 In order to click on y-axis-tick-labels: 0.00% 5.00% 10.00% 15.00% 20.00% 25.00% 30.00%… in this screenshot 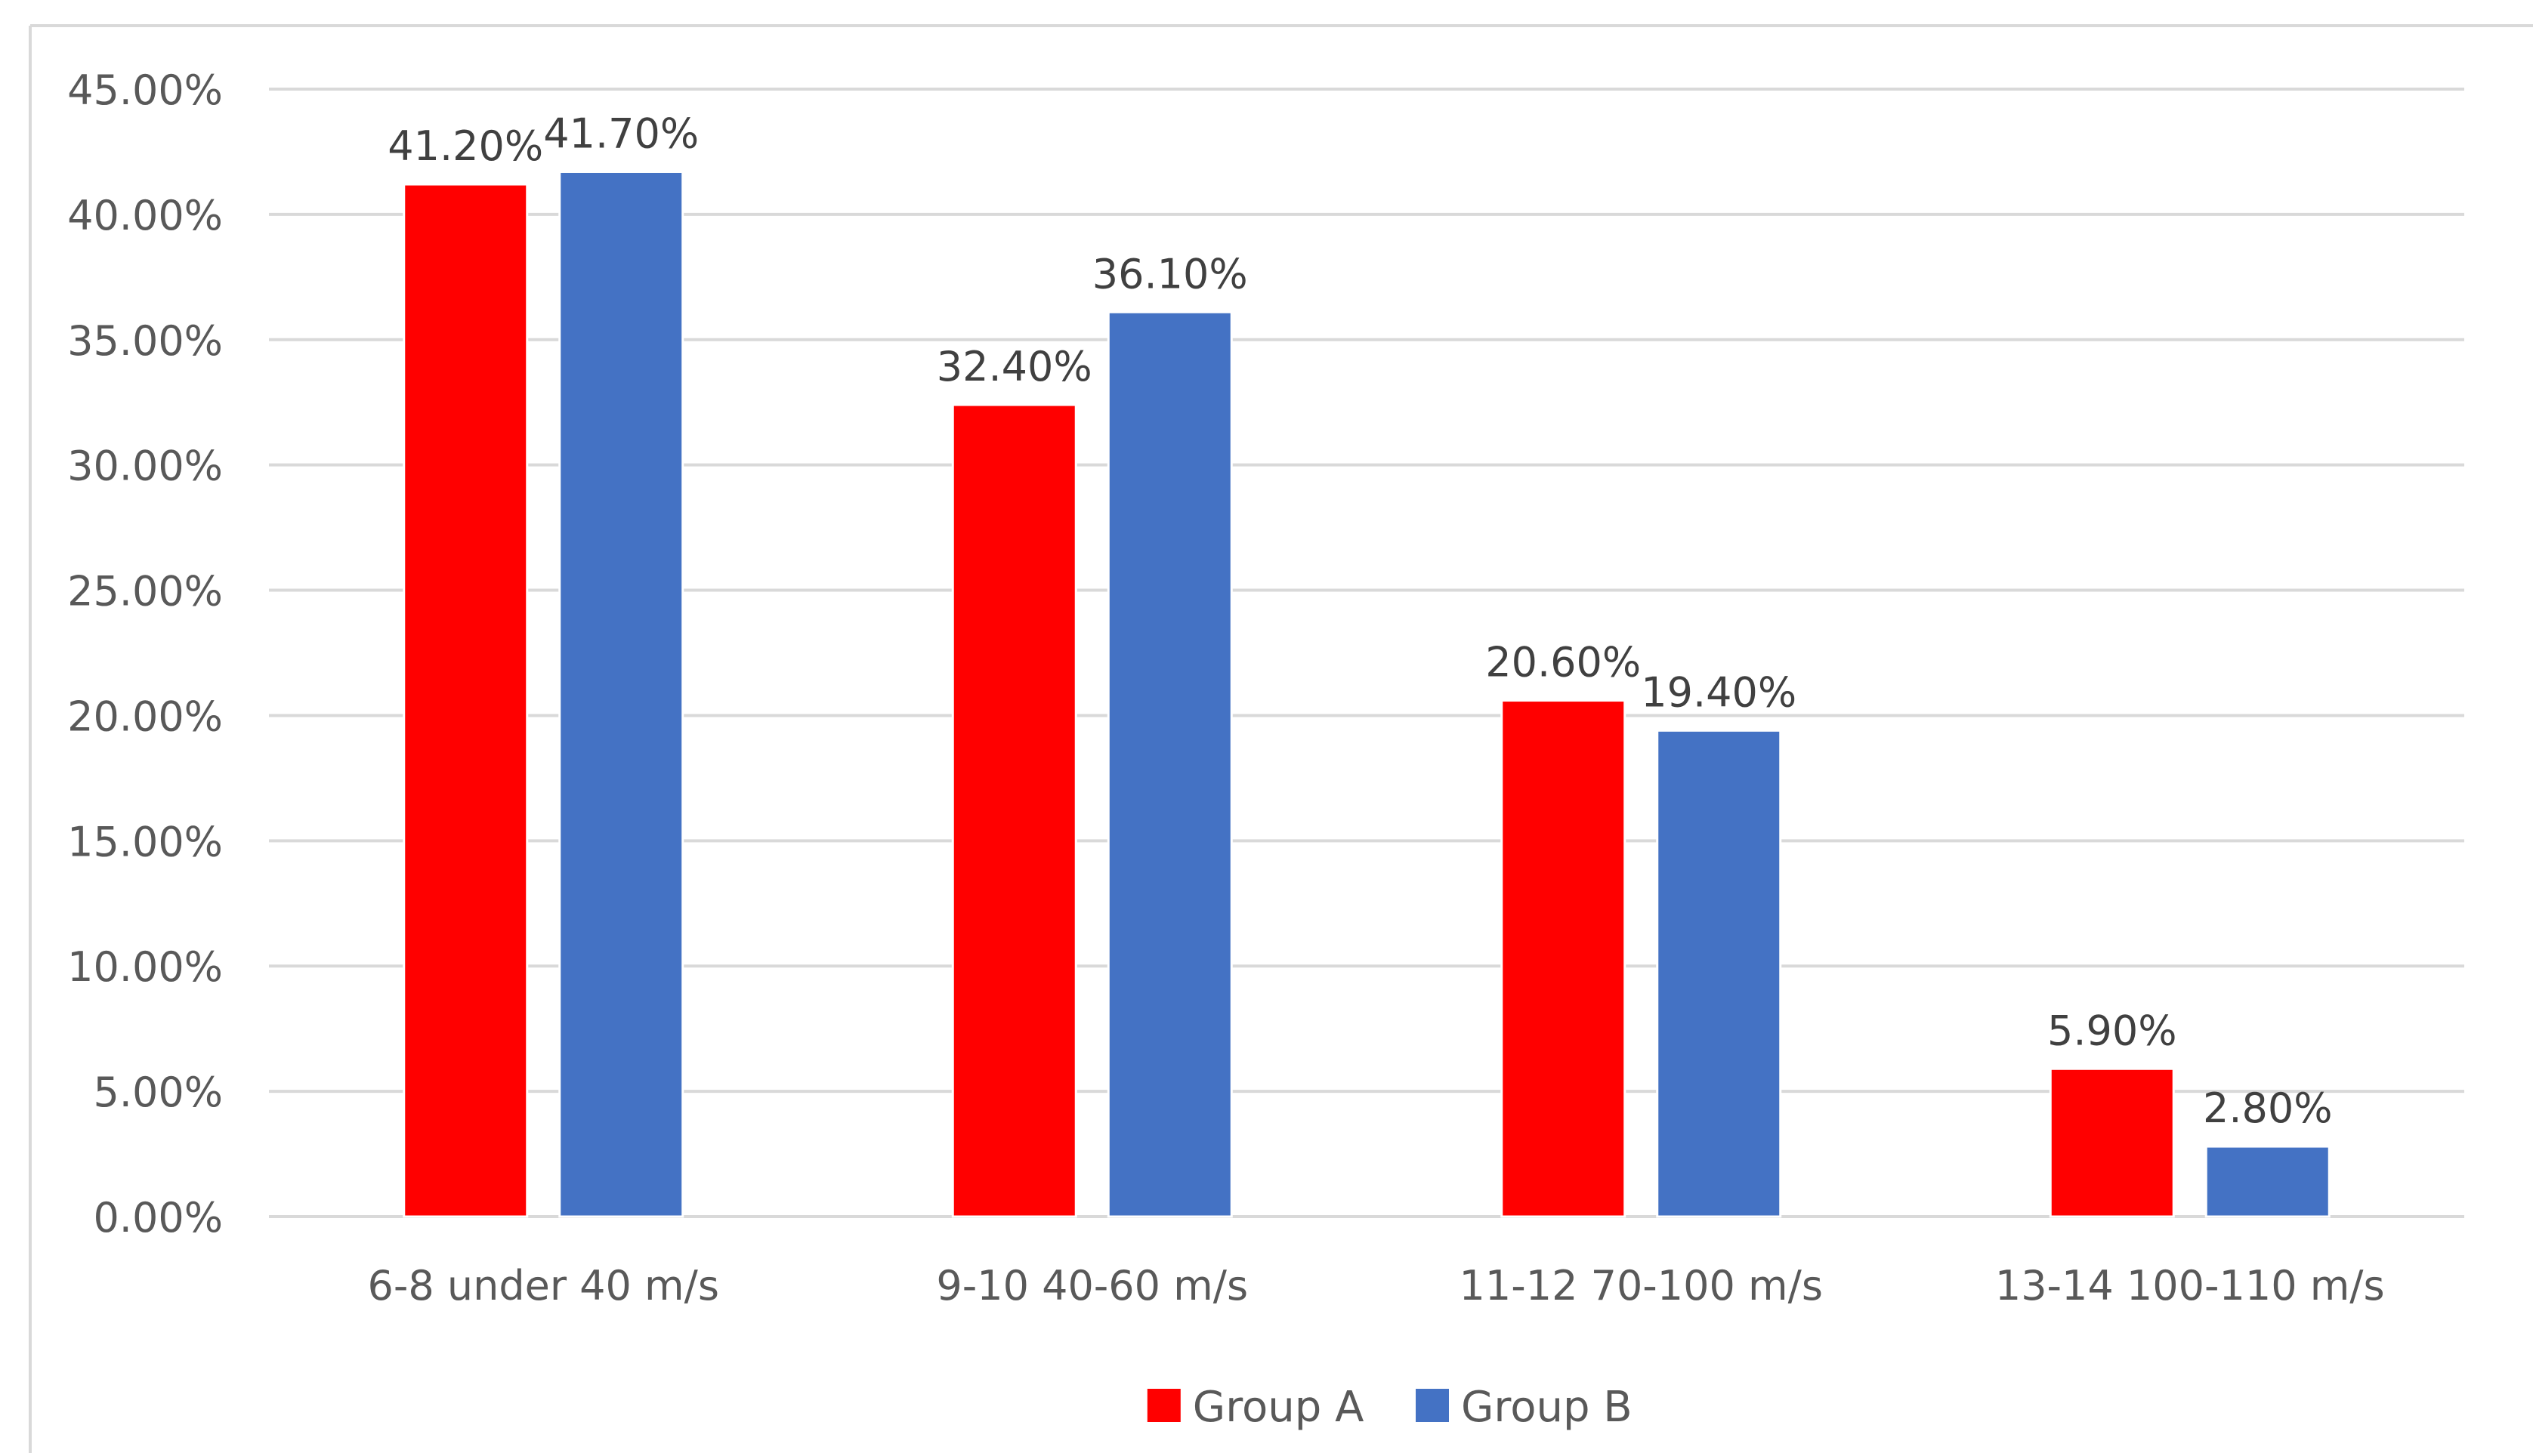, I will do `click(145, 654)`.